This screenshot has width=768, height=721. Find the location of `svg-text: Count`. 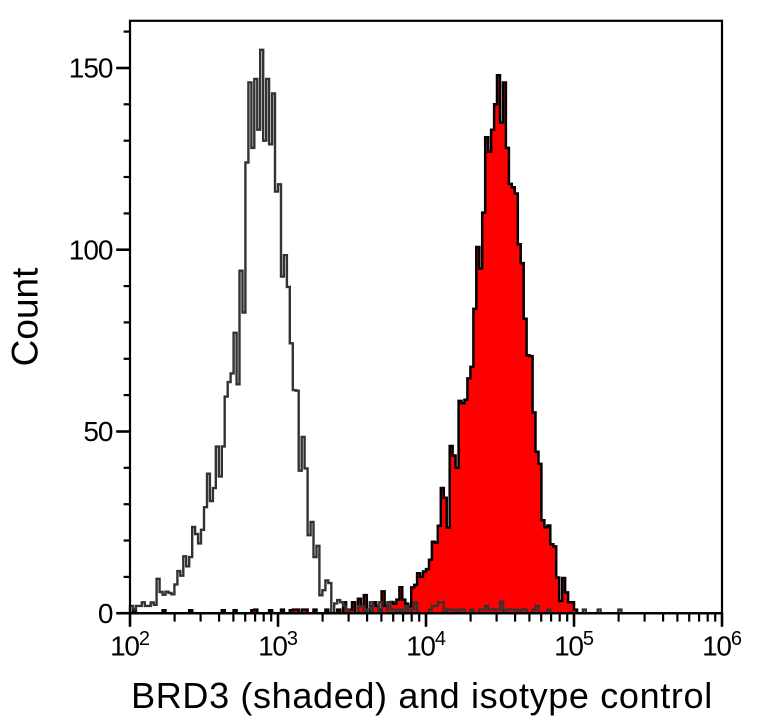

svg-text: Count is located at coordinates (25, 316).